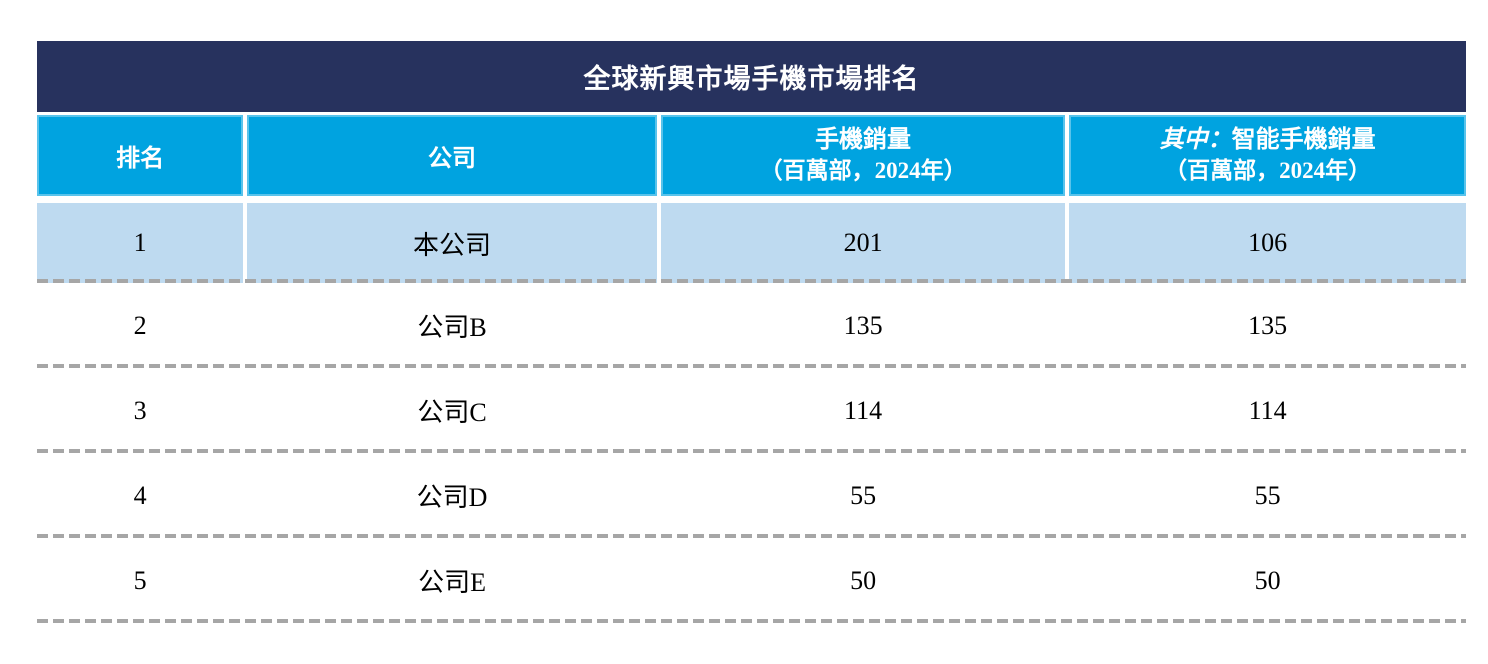  Describe the element at coordinates (140, 325) in the screenshot. I see `rank-cell: 2` at that location.